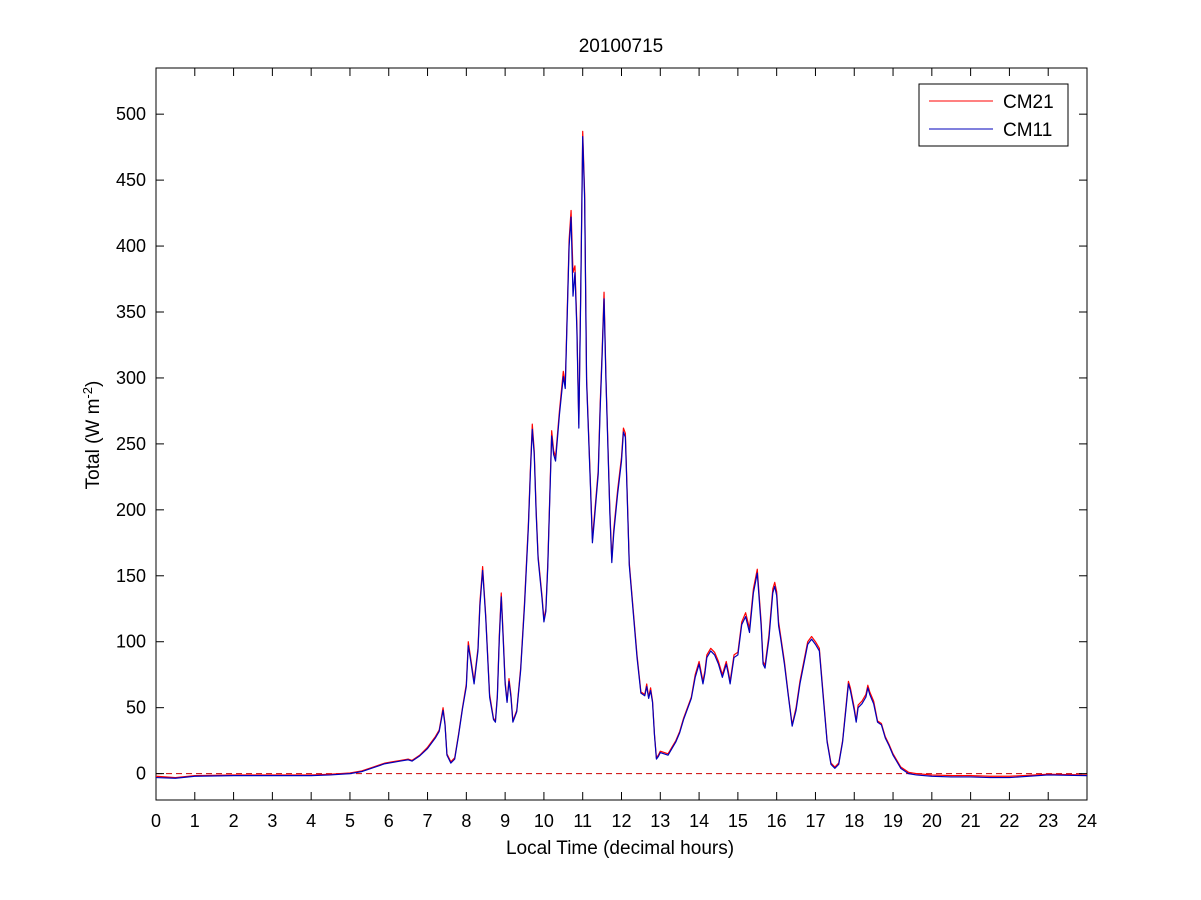 The height and width of the screenshot is (900, 1201). I want to click on y-axis-label-close: ), so click(93, 384).